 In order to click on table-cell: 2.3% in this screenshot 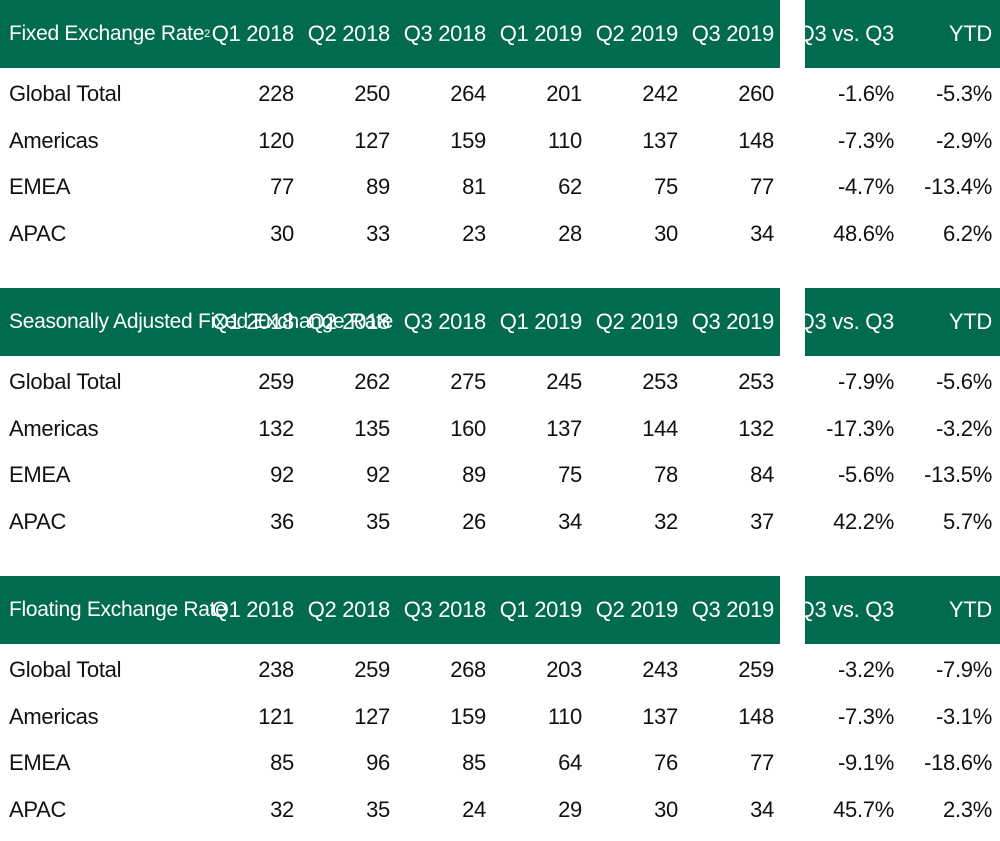, I will do `click(967, 809)`.